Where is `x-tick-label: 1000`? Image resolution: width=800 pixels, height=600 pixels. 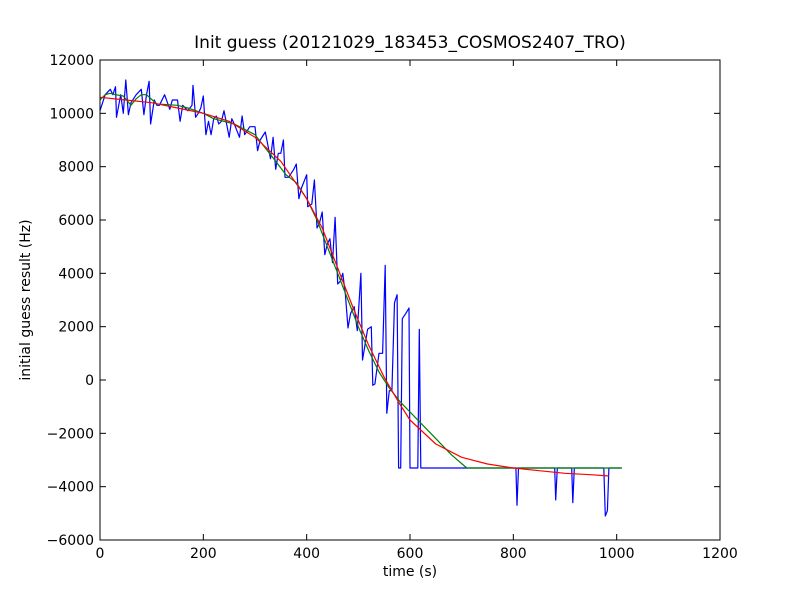 x-tick-label: 1000 is located at coordinates (617, 554).